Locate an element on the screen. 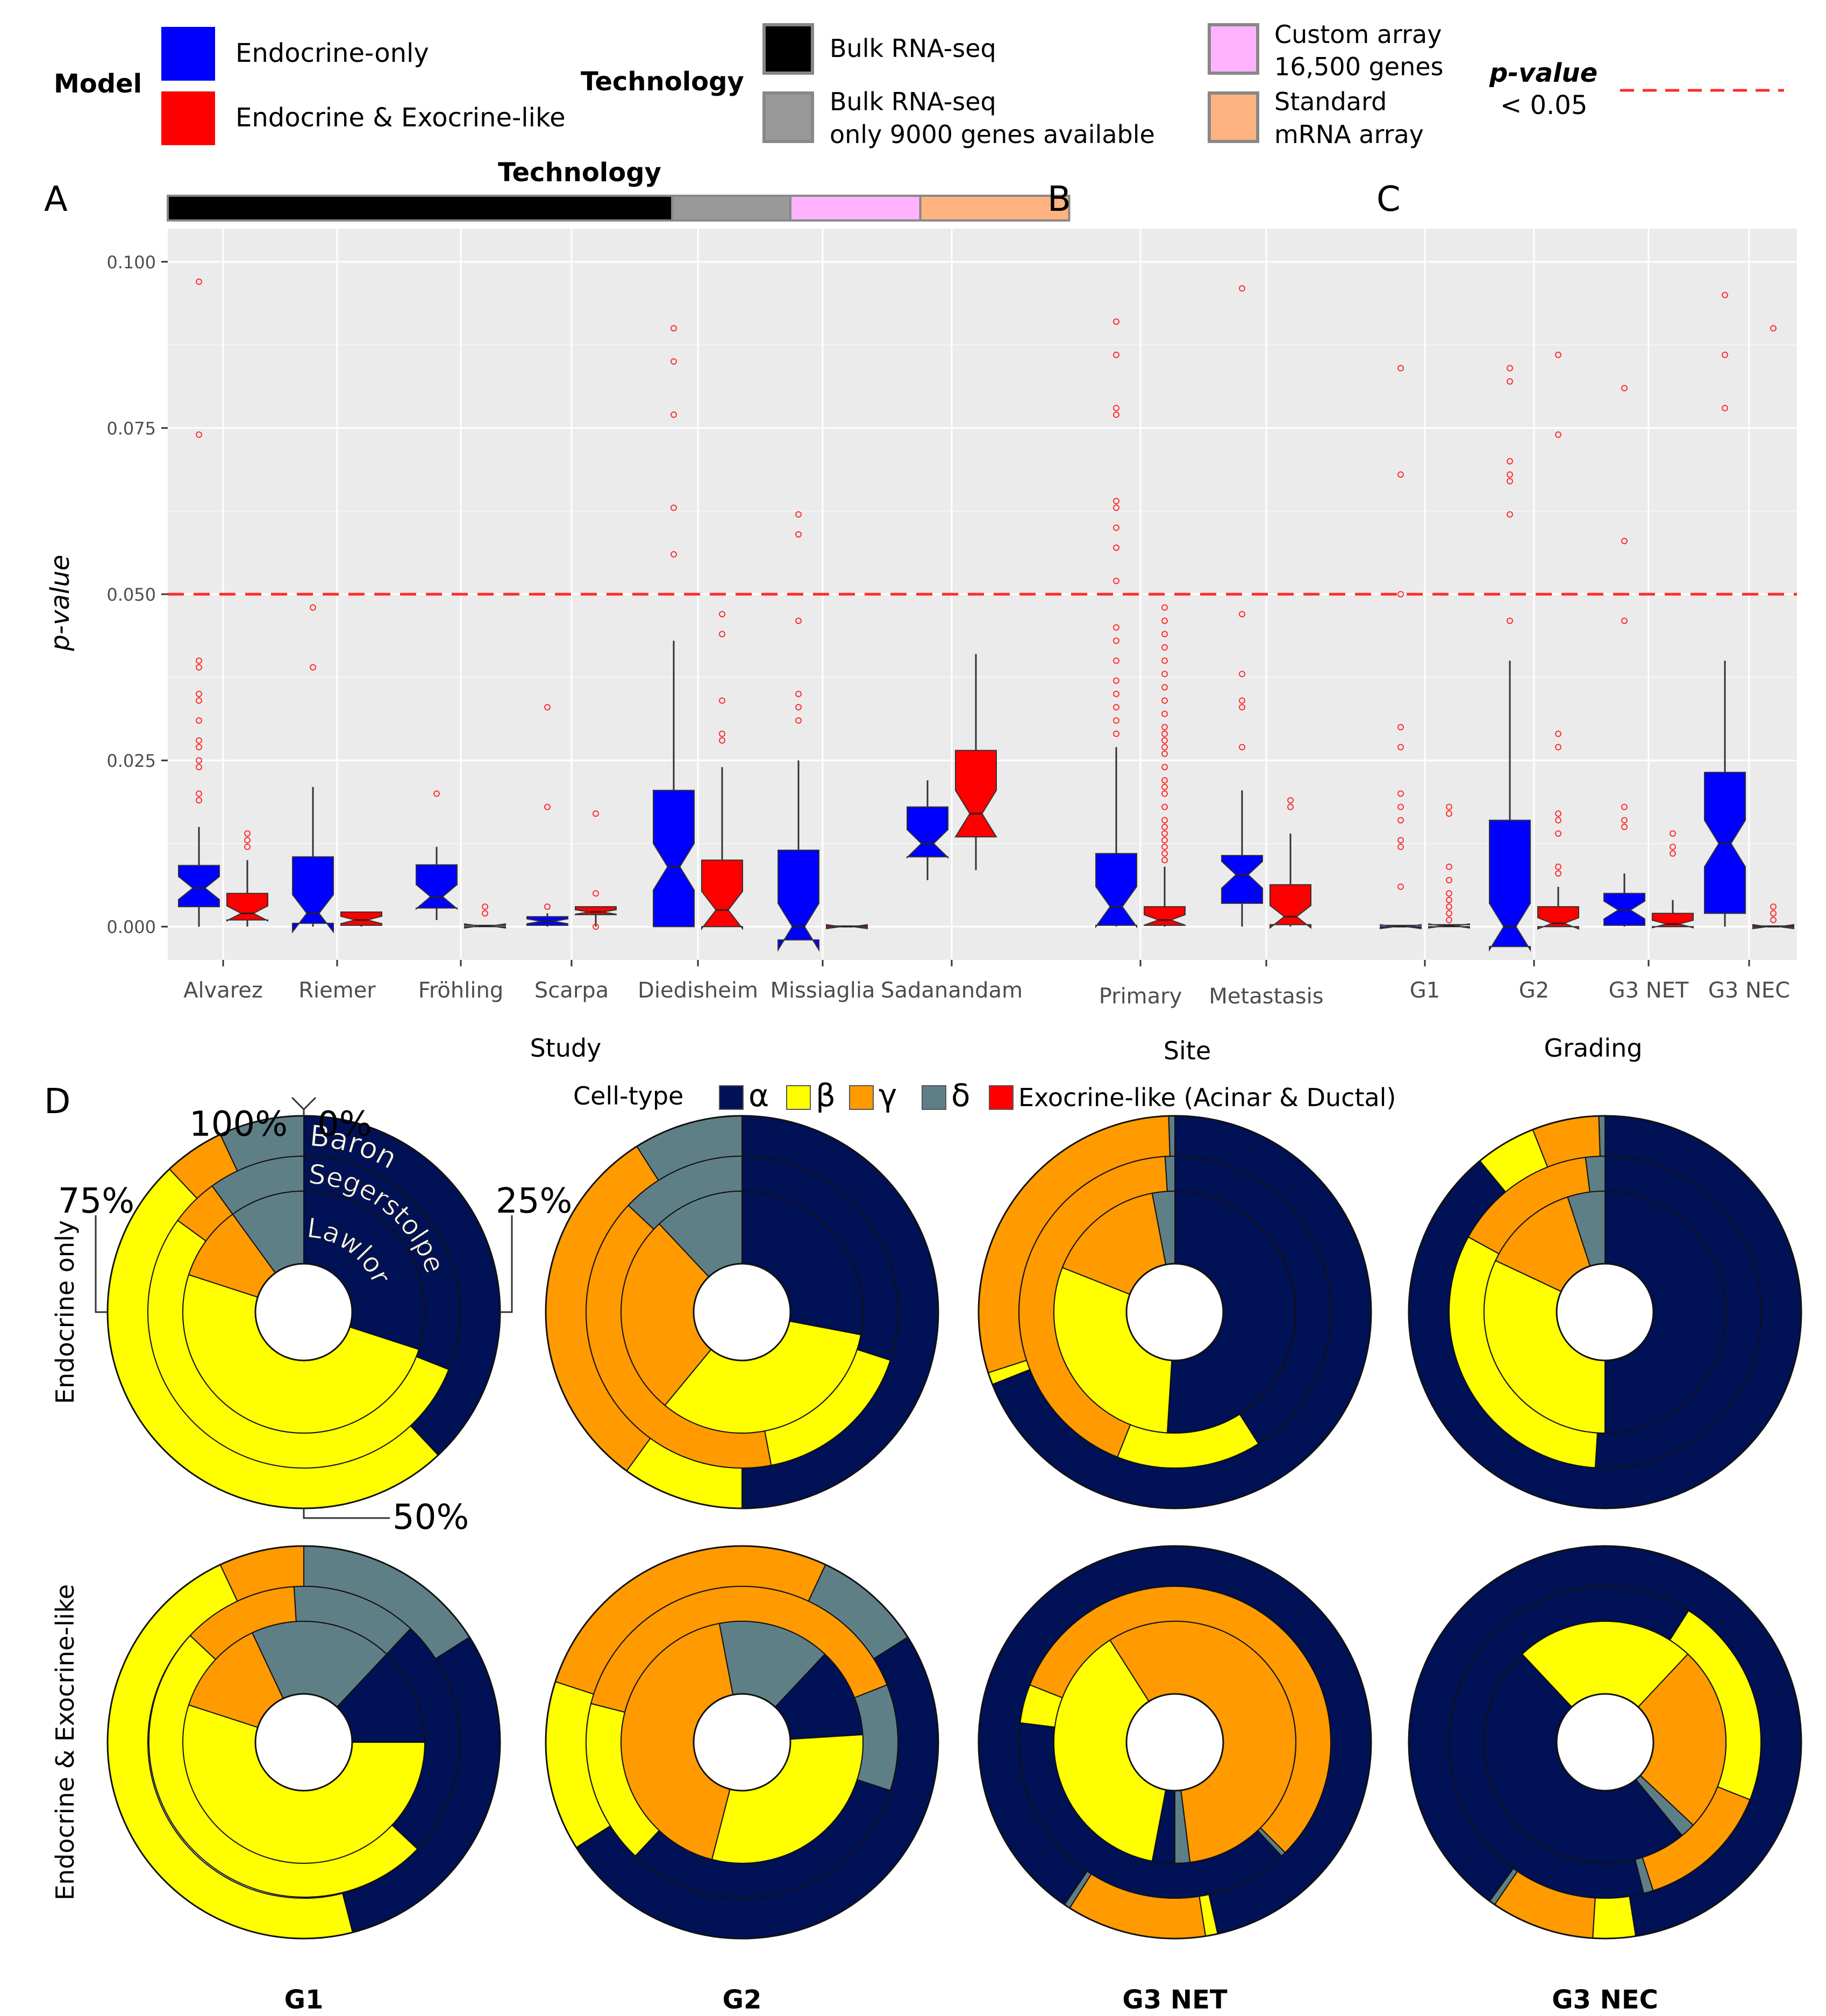 This screenshot has width=1826, height=2016. legend-label-bulk-rnaseq-9000-l1: Bulk RNA-seq is located at coordinates (913, 101).